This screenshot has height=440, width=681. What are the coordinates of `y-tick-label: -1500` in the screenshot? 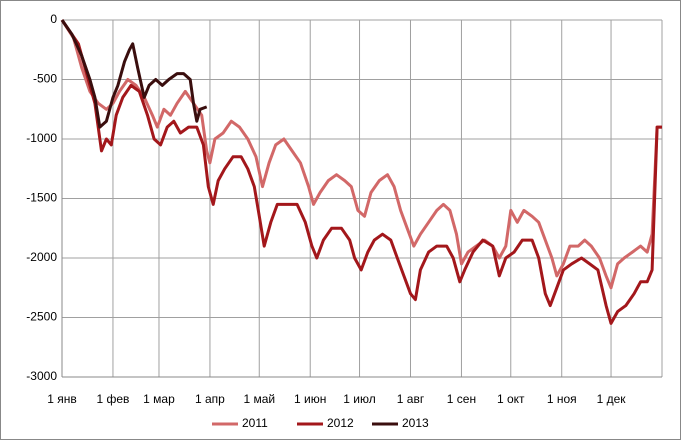 It's located at (41, 198).